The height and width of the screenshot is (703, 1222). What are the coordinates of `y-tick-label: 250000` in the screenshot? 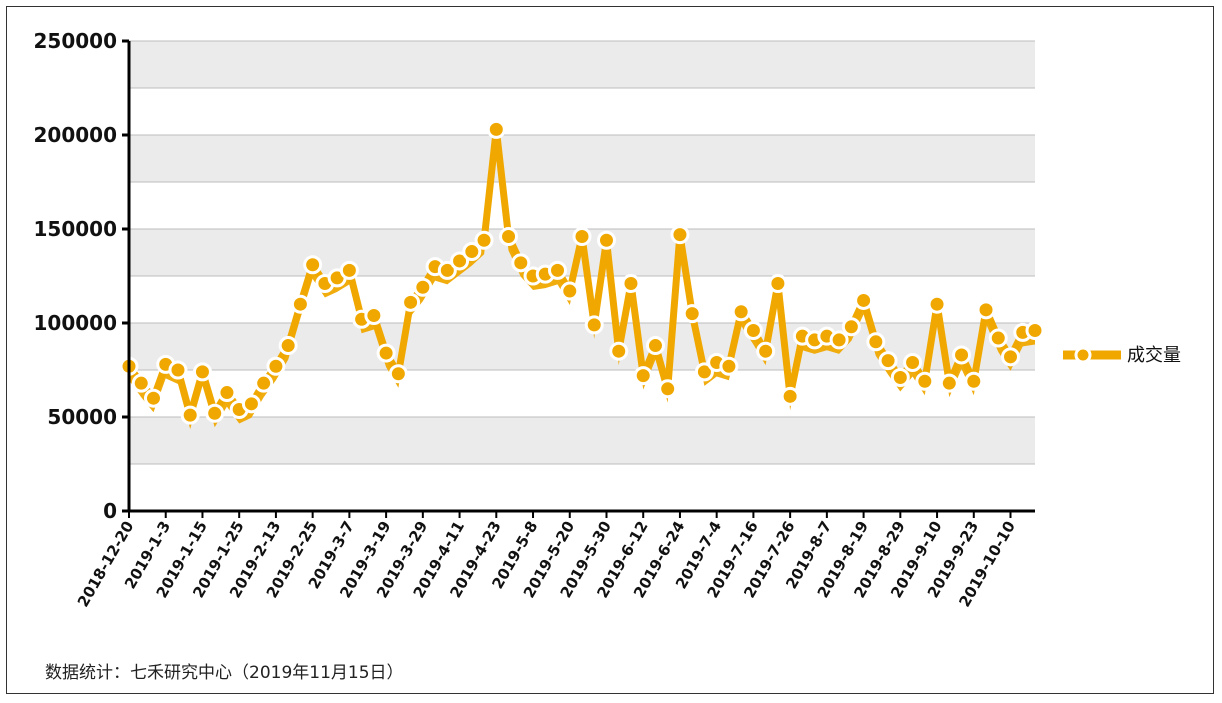 It's located at (76, 41).